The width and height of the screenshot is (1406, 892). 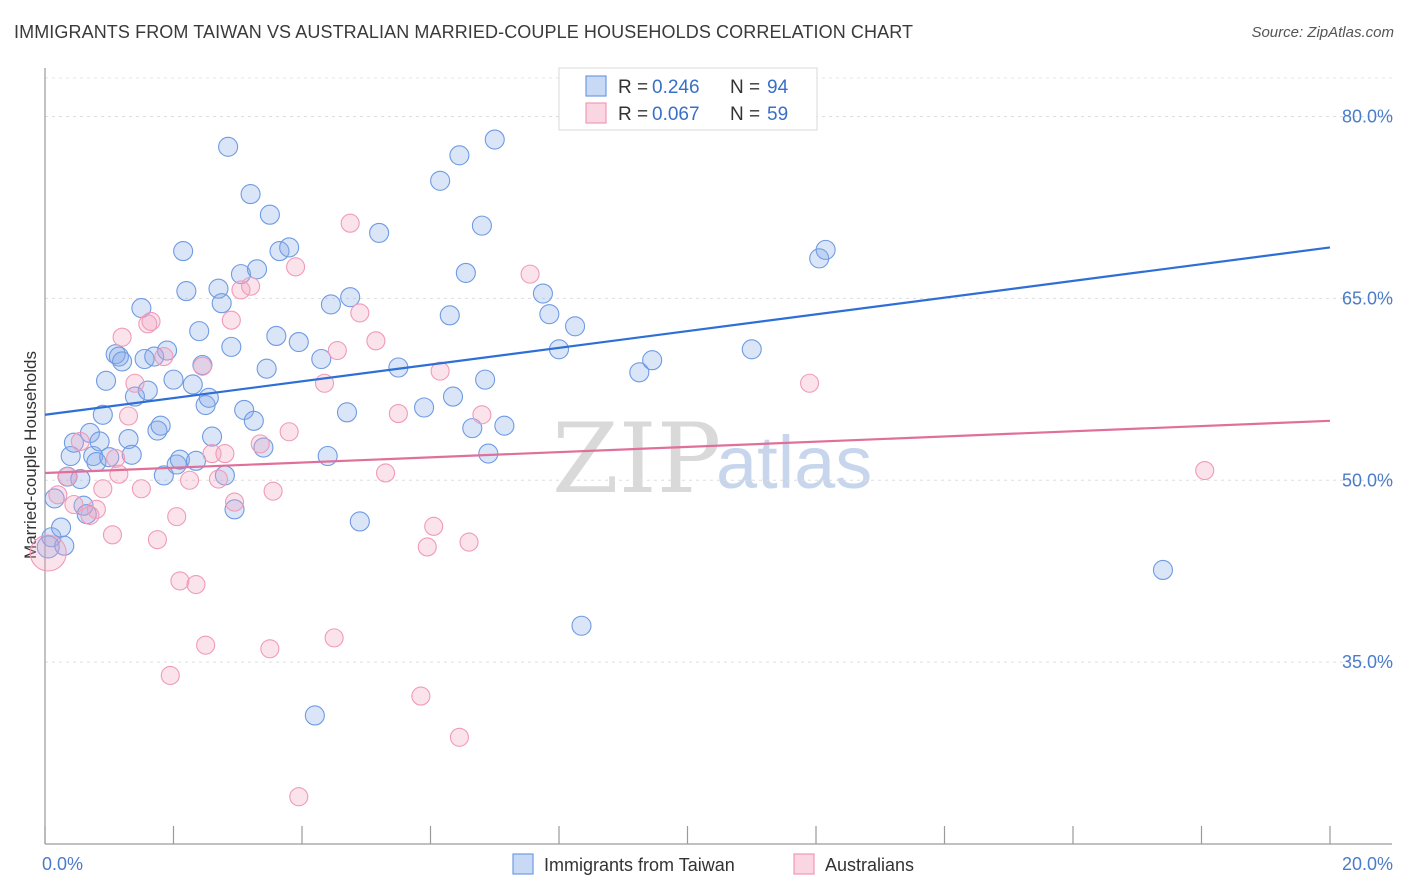 What do you see at coordinates (1367, 662) in the screenshot?
I see `y-tick-label-35: 35.0%` at bounding box center [1367, 662].